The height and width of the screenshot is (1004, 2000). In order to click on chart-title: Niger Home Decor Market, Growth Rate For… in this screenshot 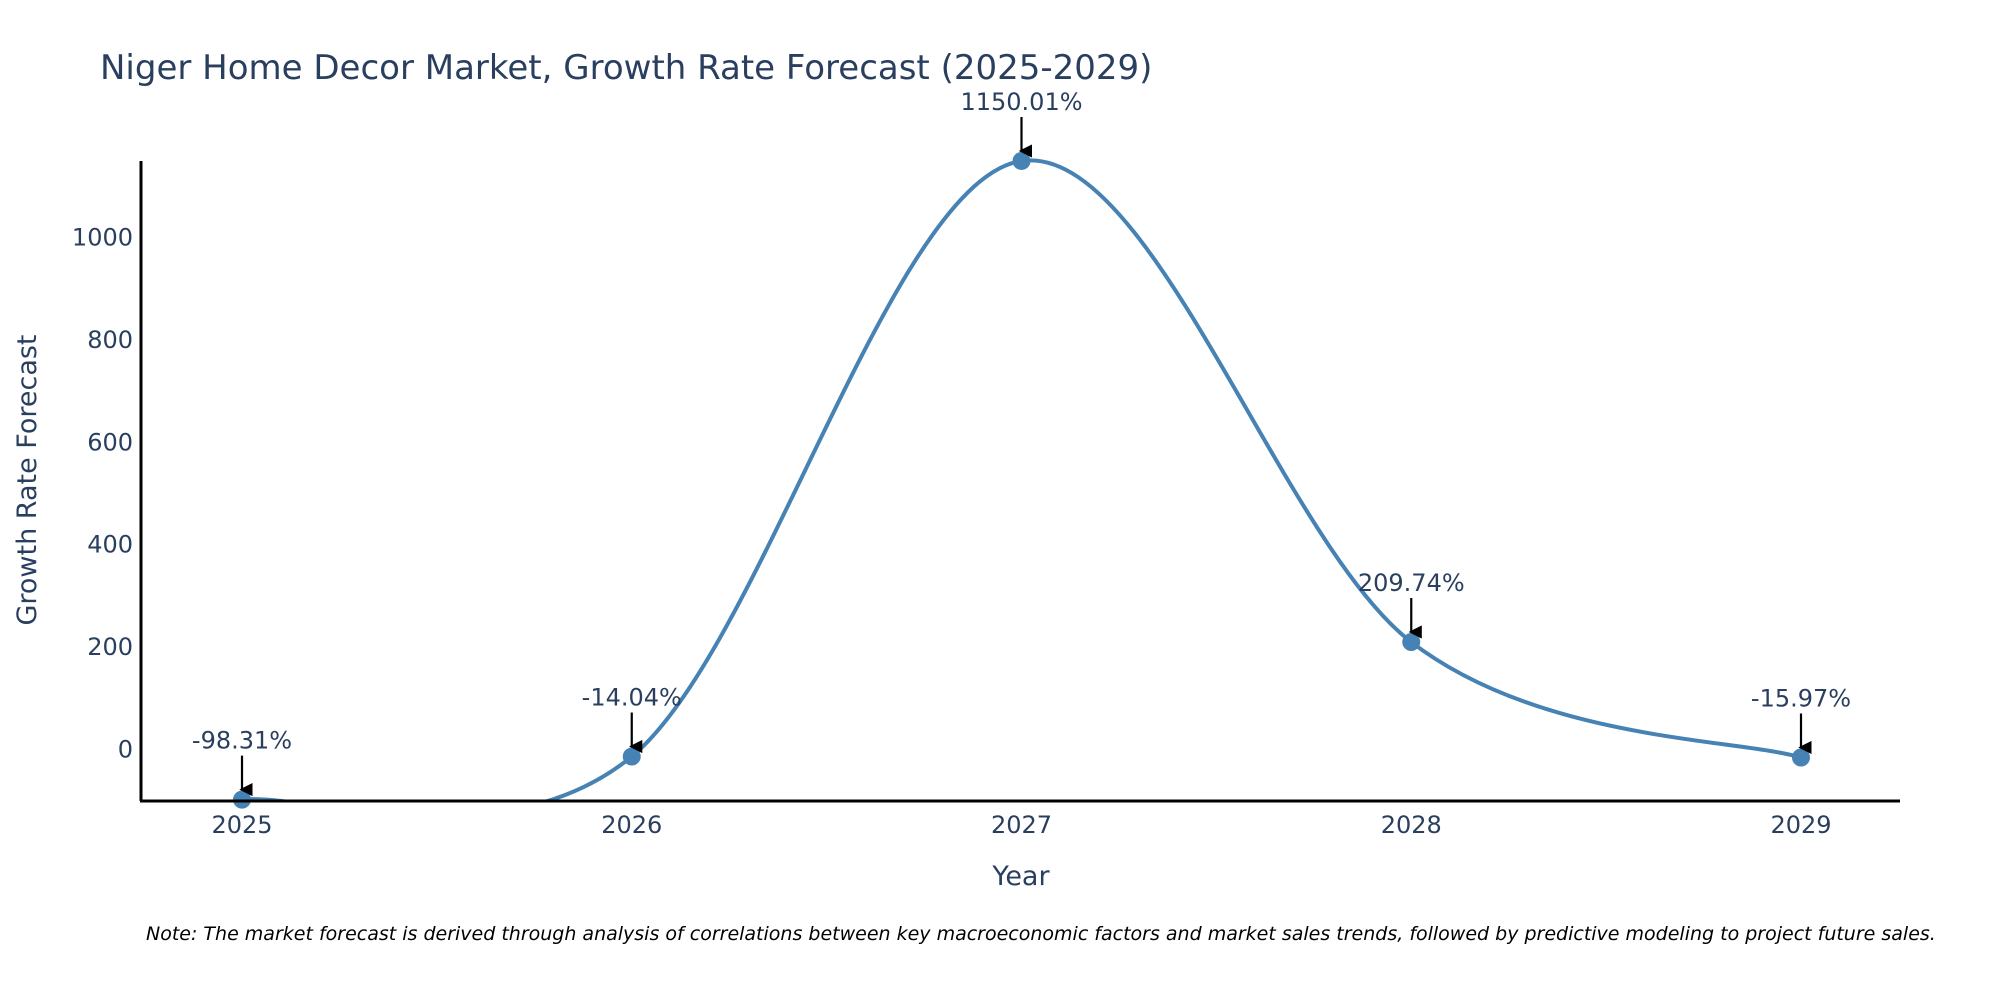, I will do `click(626, 68)`.